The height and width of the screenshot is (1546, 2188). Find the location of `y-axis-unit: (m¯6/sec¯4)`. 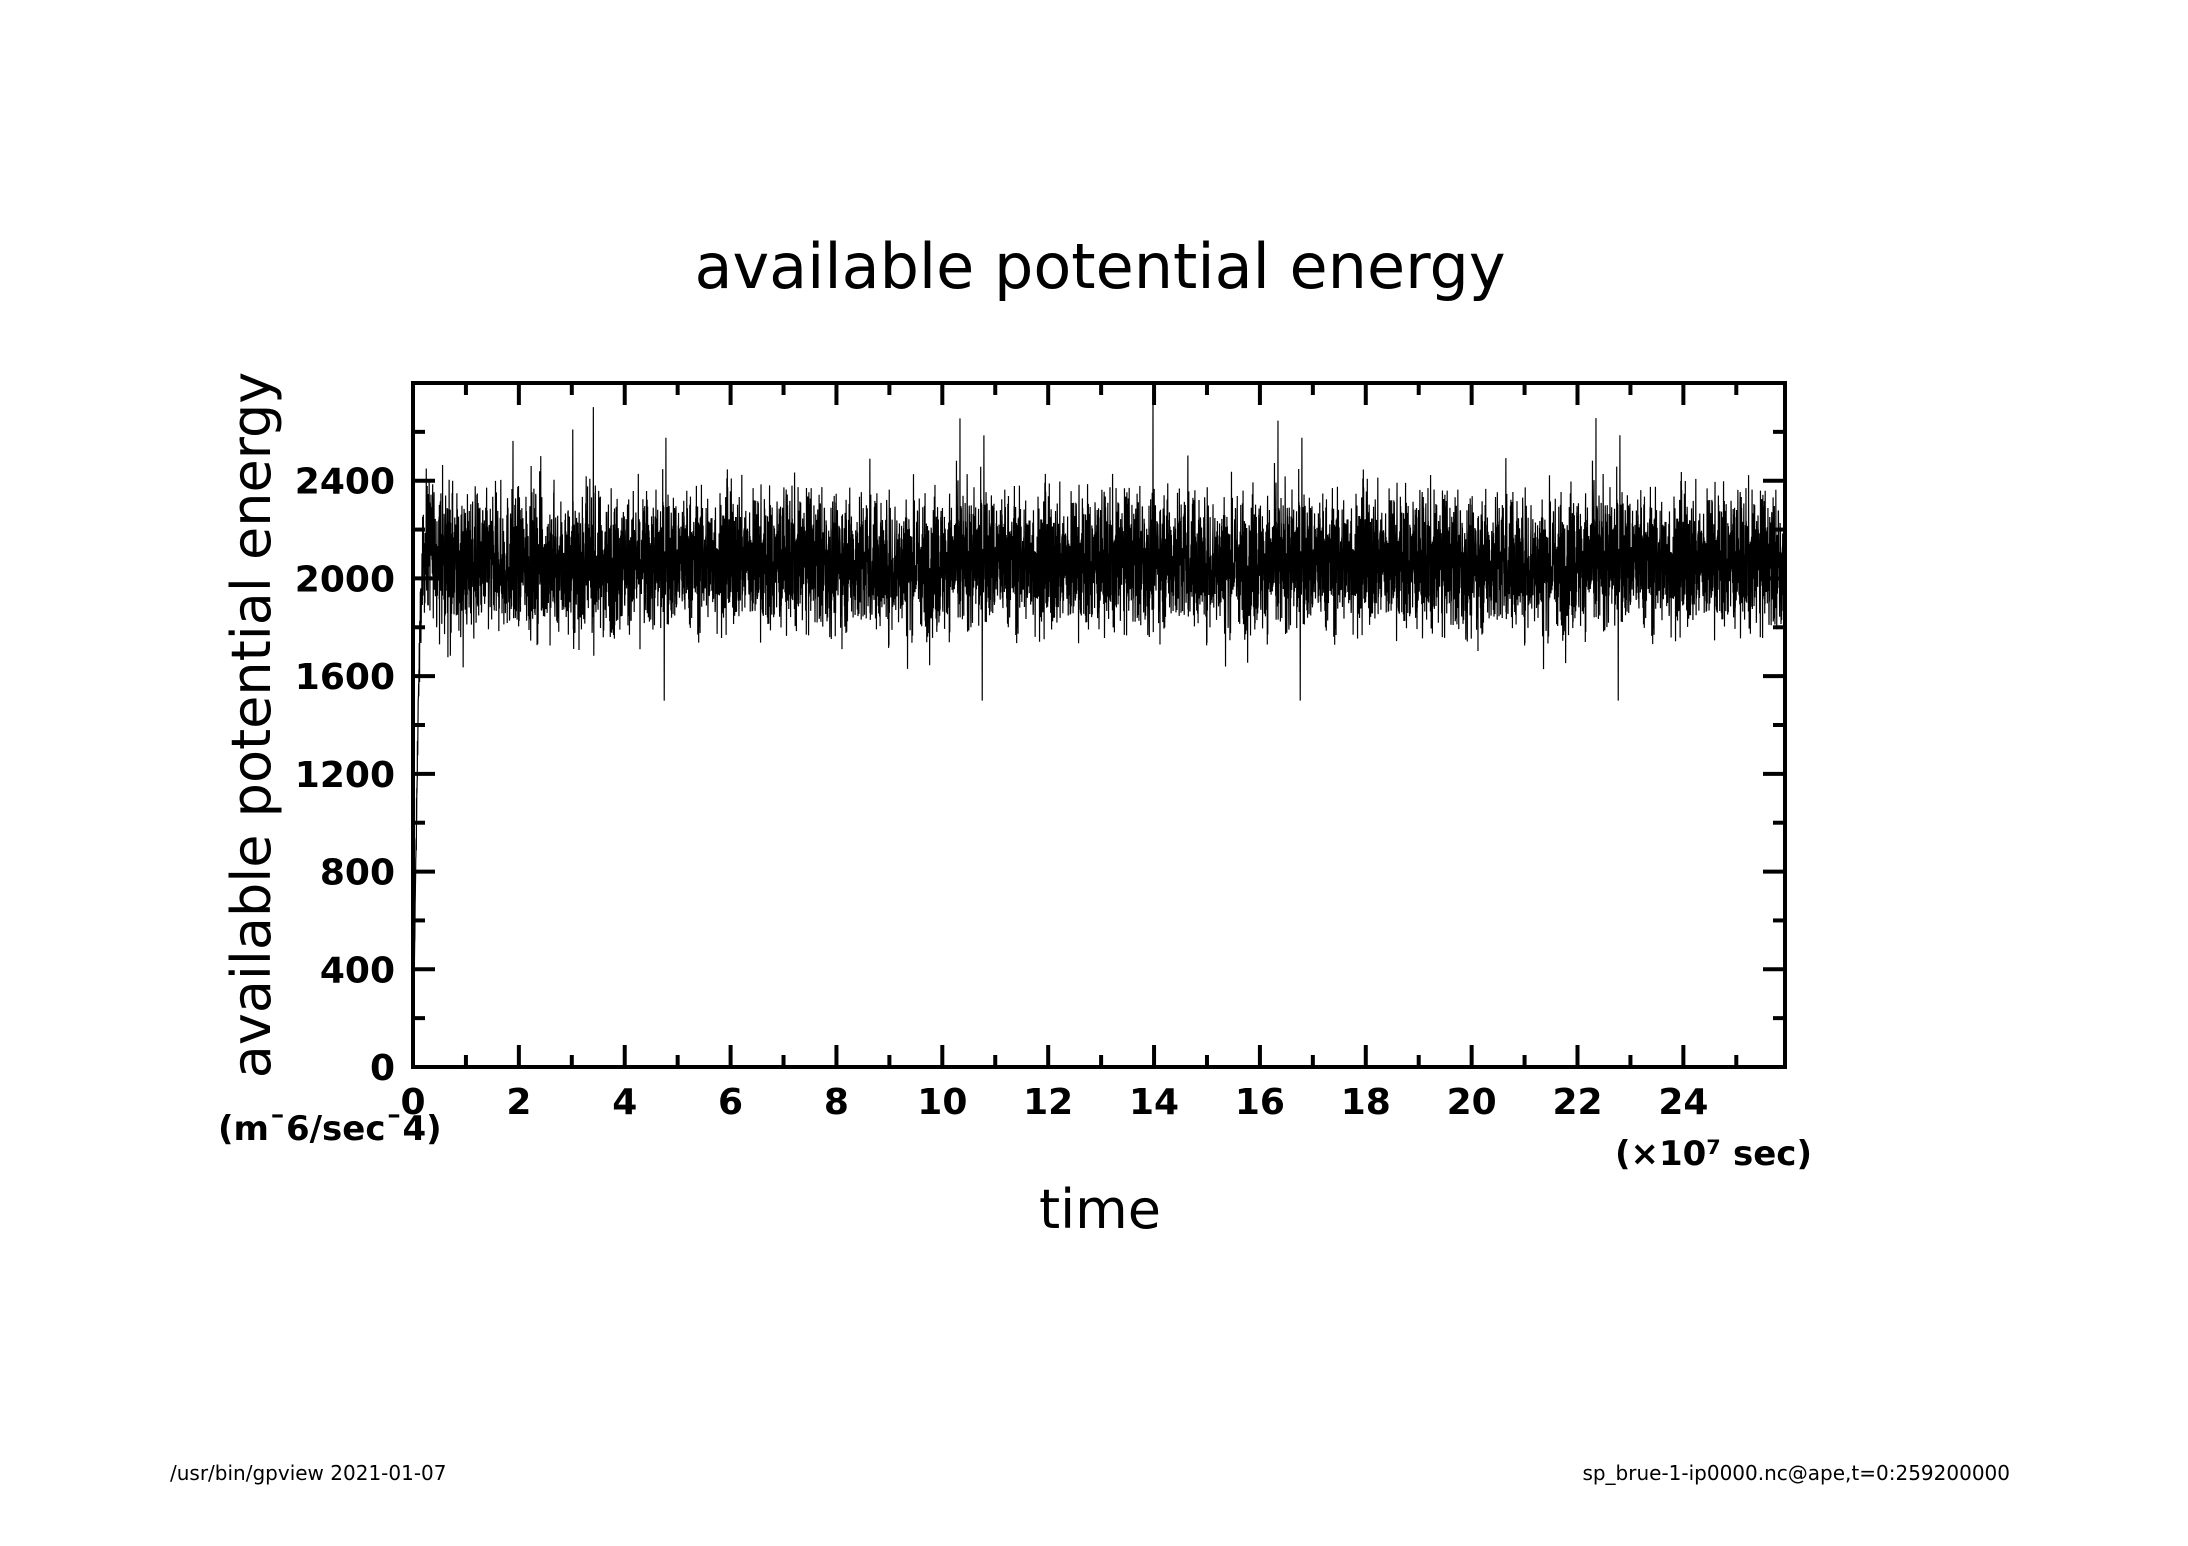

y-axis-unit: (m¯6/sec¯4) is located at coordinates (330, 1129).